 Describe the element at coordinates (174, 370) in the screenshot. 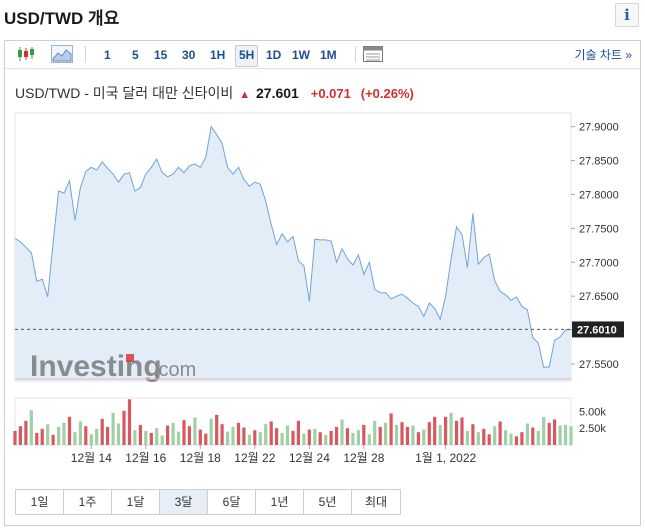

I see `watermark-suffix: .com` at that location.